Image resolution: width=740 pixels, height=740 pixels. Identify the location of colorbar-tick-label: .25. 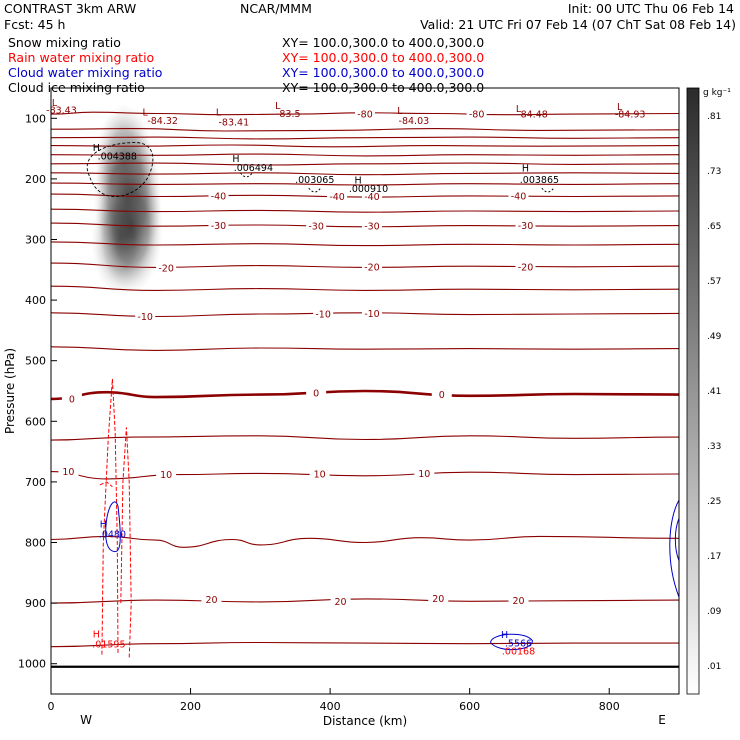
(714, 502).